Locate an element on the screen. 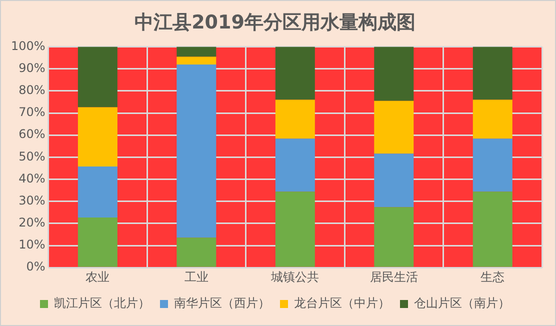 This screenshot has width=556, height=326. y-tick-label: 40% is located at coordinates (32, 178).